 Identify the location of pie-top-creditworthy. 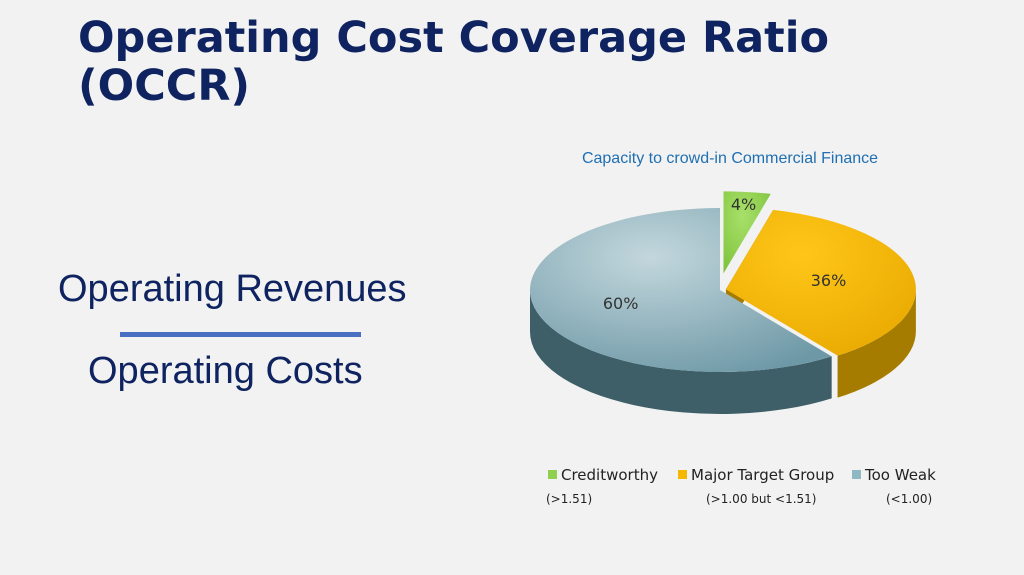
(747, 232).